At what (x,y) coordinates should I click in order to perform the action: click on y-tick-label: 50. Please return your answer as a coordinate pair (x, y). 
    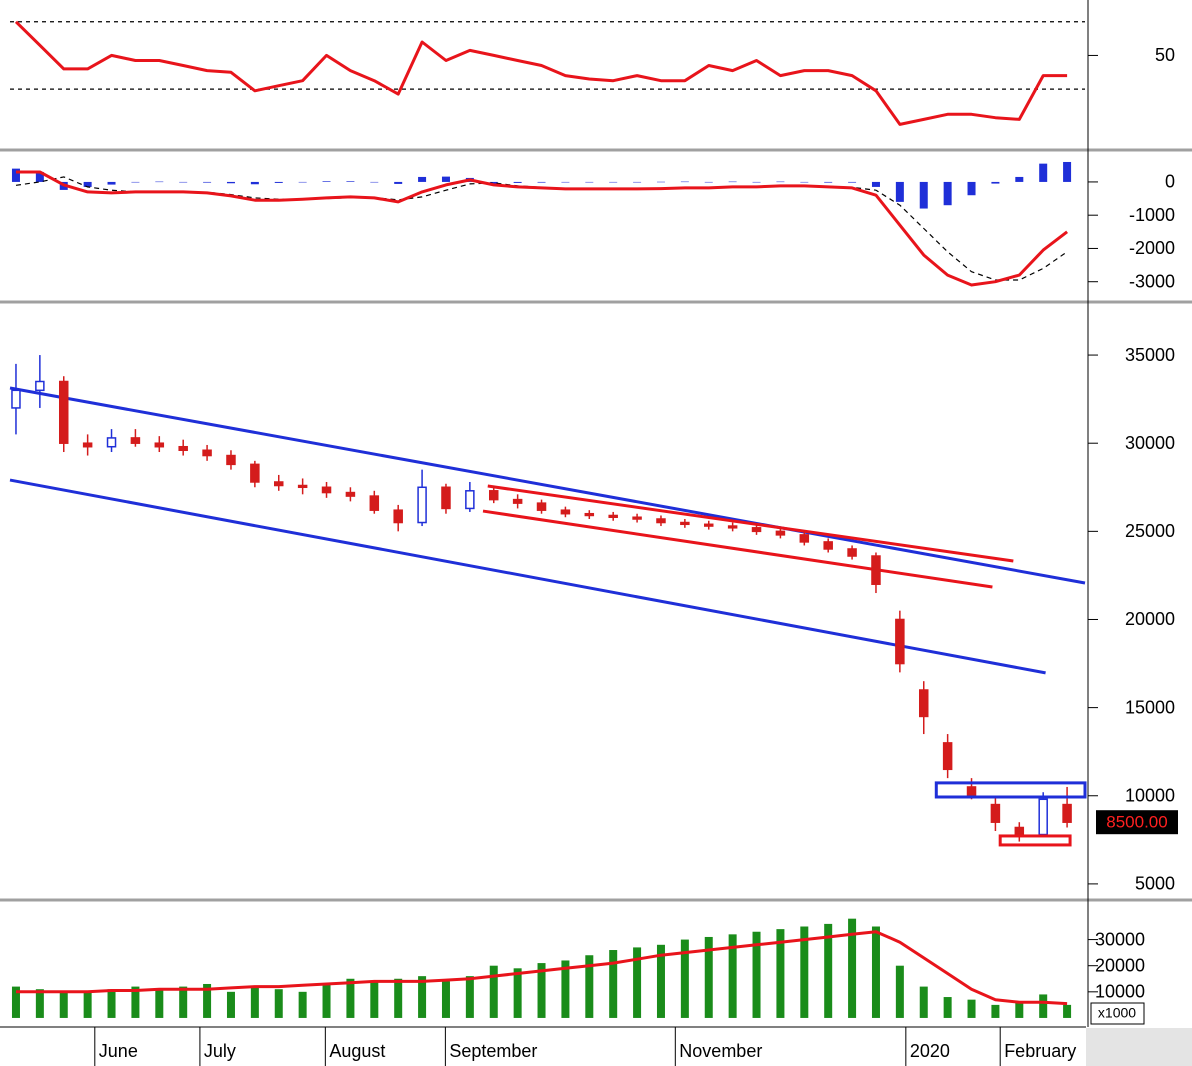
    Looking at the image, I should click on (1165, 55).